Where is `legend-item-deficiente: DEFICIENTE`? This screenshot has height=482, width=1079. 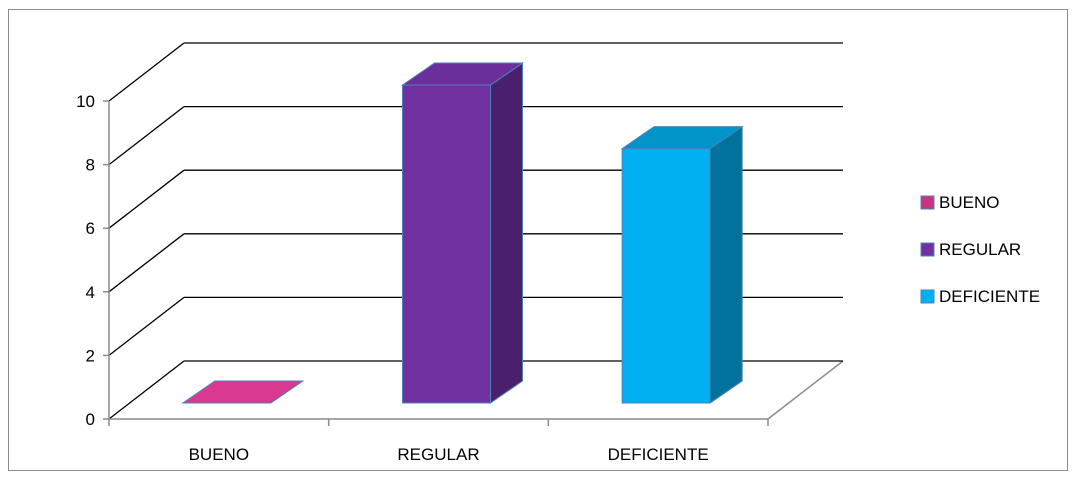
legend-item-deficiente: DEFICIENTE is located at coordinates (980, 296).